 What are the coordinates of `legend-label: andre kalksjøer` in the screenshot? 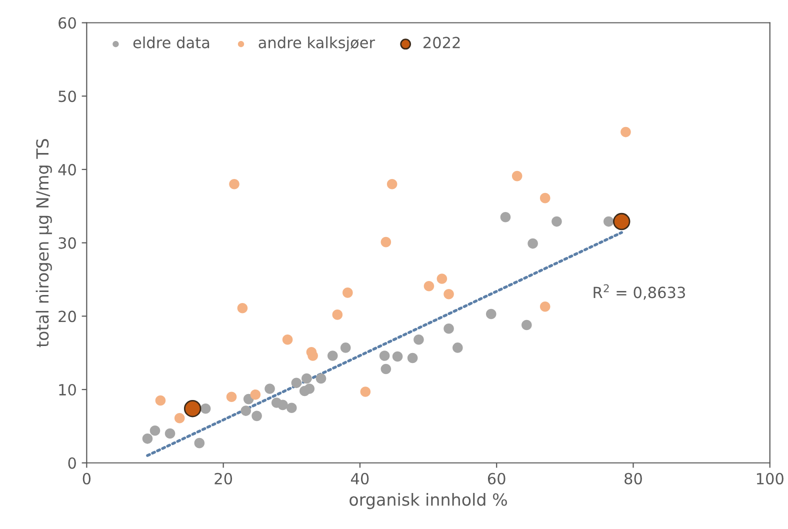 It's located at (317, 44).